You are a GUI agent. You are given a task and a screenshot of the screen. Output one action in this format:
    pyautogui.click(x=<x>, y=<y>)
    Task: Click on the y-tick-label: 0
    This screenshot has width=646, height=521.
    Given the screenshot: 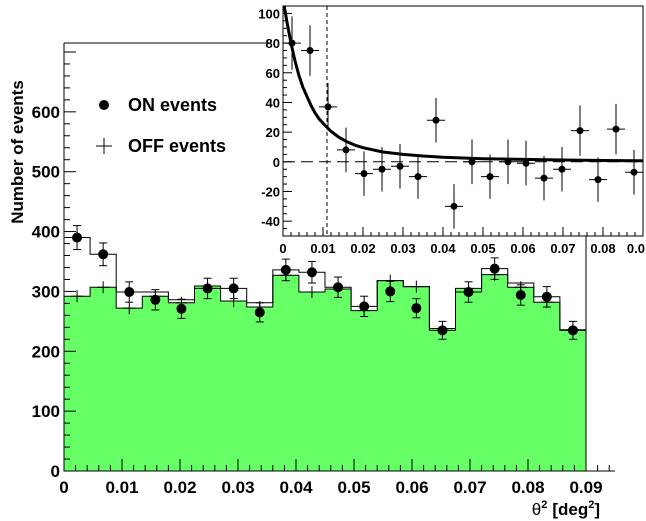 What is the action you would take?
    pyautogui.click(x=55, y=471)
    